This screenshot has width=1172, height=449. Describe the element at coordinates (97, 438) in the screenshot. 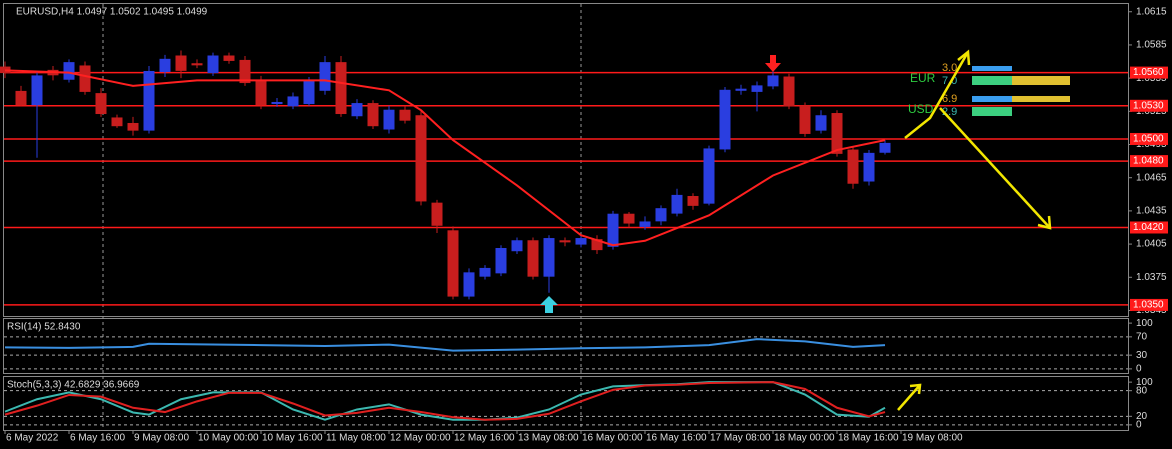

I see `x-tick-label: 6 May 16:00` at that location.